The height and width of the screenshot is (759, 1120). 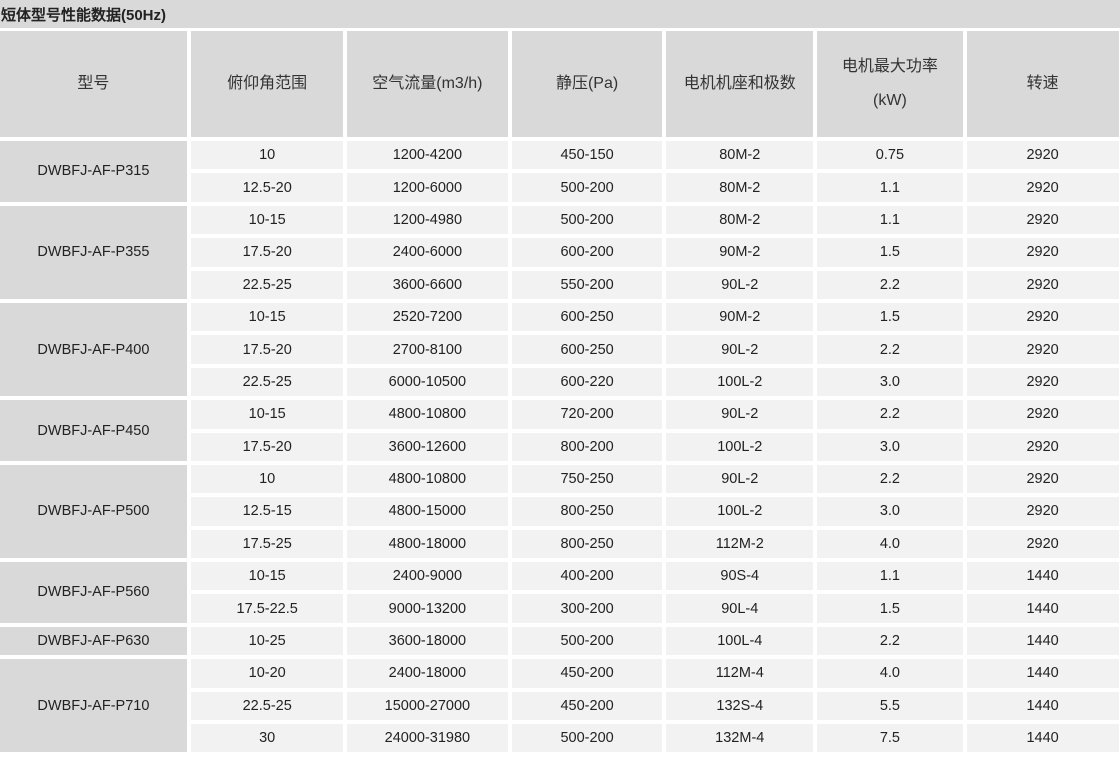 What do you see at coordinates (267, 544) in the screenshot?
I see `pitch-angle-cell: 17.5-25` at bounding box center [267, 544].